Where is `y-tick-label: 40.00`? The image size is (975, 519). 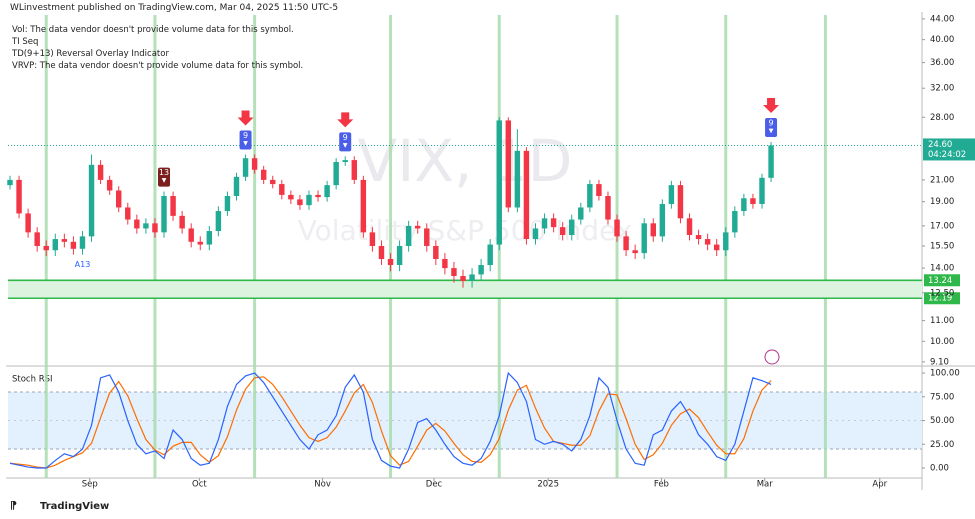 y-tick-label: 40.00 is located at coordinates (942, 40).